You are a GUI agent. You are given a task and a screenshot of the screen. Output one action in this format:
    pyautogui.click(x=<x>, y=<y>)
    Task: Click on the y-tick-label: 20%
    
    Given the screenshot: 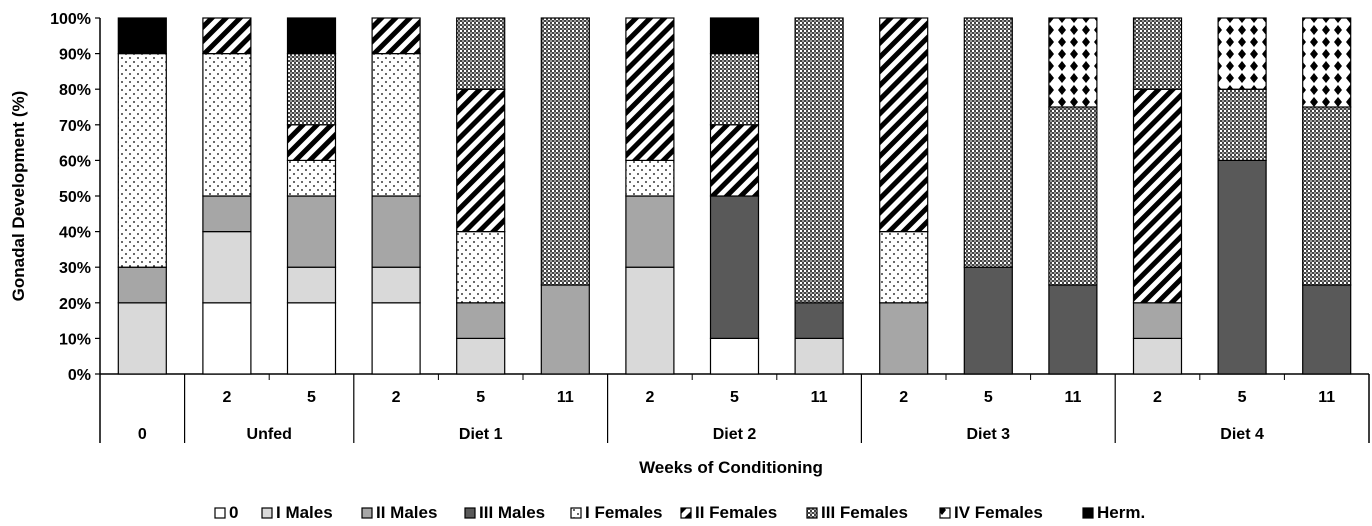 What is the action you would take?
    pyautogui.click(x=75, y=304)
    